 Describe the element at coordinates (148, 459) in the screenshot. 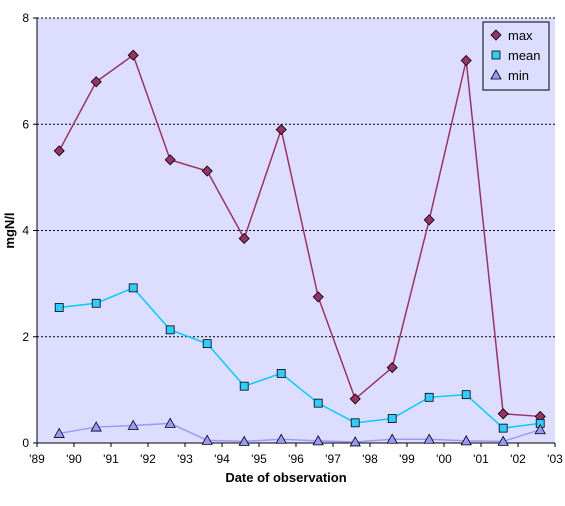

I see `x-tick-label: '92` at that location.